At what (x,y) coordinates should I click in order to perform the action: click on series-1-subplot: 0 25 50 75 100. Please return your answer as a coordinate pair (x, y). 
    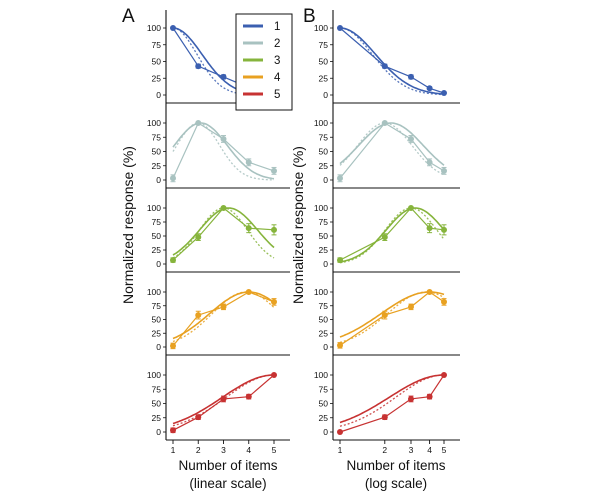
    Looking at the image, I should click on (387, 63).